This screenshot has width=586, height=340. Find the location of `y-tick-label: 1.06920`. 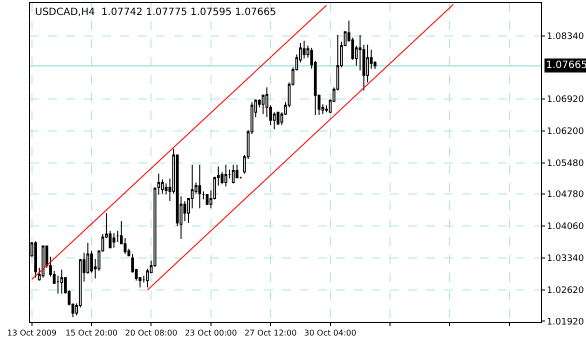

y-tick-label: 1.06920 is located at coordinates (565, 100).